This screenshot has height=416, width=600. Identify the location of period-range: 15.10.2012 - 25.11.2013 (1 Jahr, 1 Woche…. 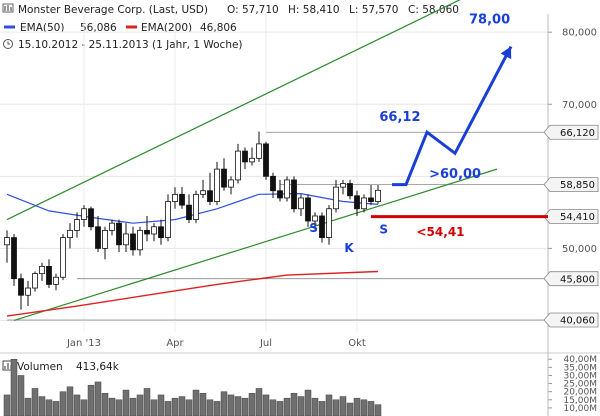
(130, 45).